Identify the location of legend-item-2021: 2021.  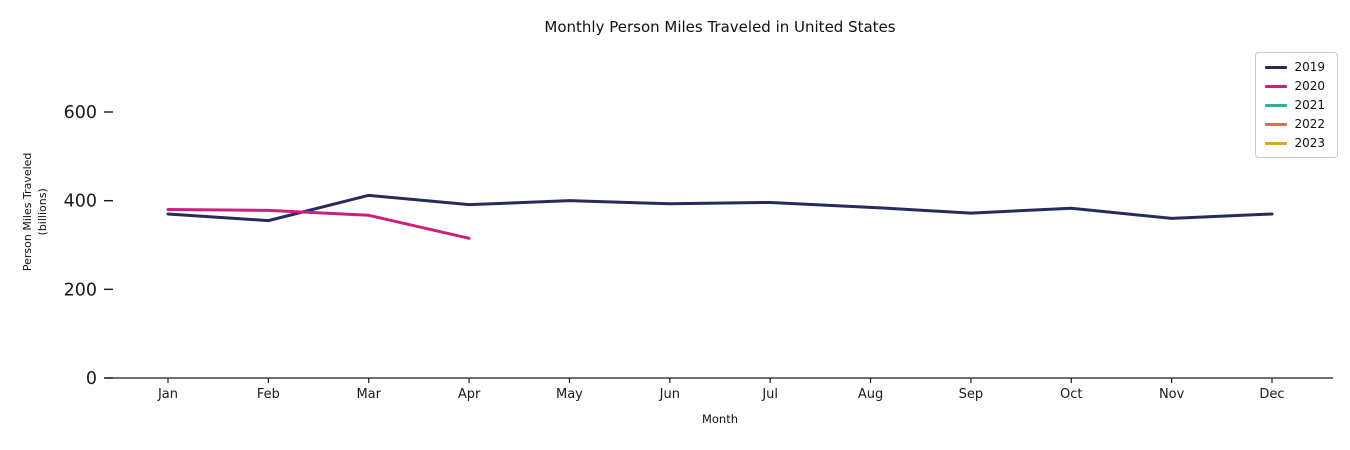
(1295, 105).